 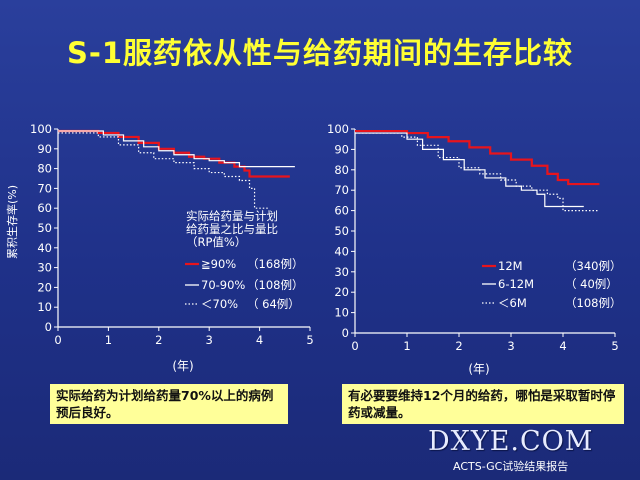 I want to click on legend-title-line: 实际给药量与计划, so click(x=232, y=216).